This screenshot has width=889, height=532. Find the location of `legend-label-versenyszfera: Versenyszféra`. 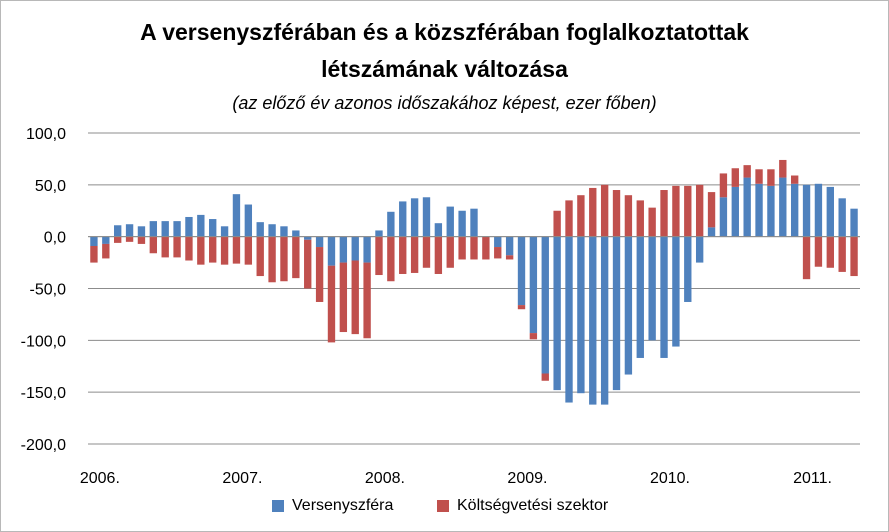

legend-label-versenyszfera: Versenyszféra is located at coordinates (343, 505).